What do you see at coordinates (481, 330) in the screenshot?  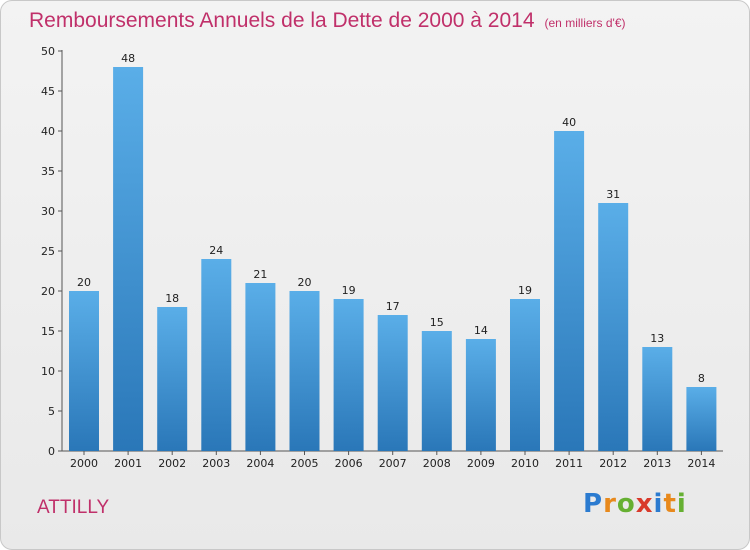 I see `data-label-2009: 14` at bounding box center [481, 330].